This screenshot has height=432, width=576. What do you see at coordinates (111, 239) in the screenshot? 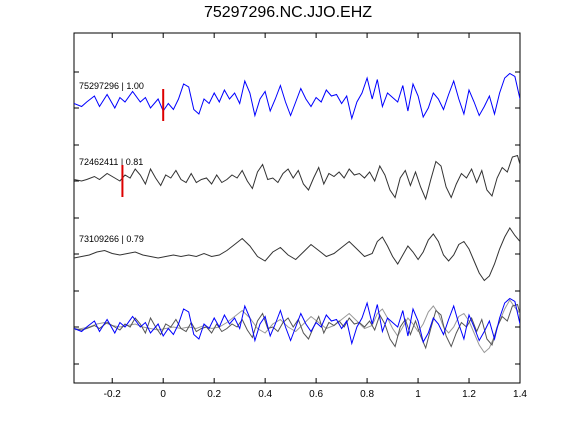
I see `trace-label-2: 73109266 | 0.79` at bounding box center [111, 239].